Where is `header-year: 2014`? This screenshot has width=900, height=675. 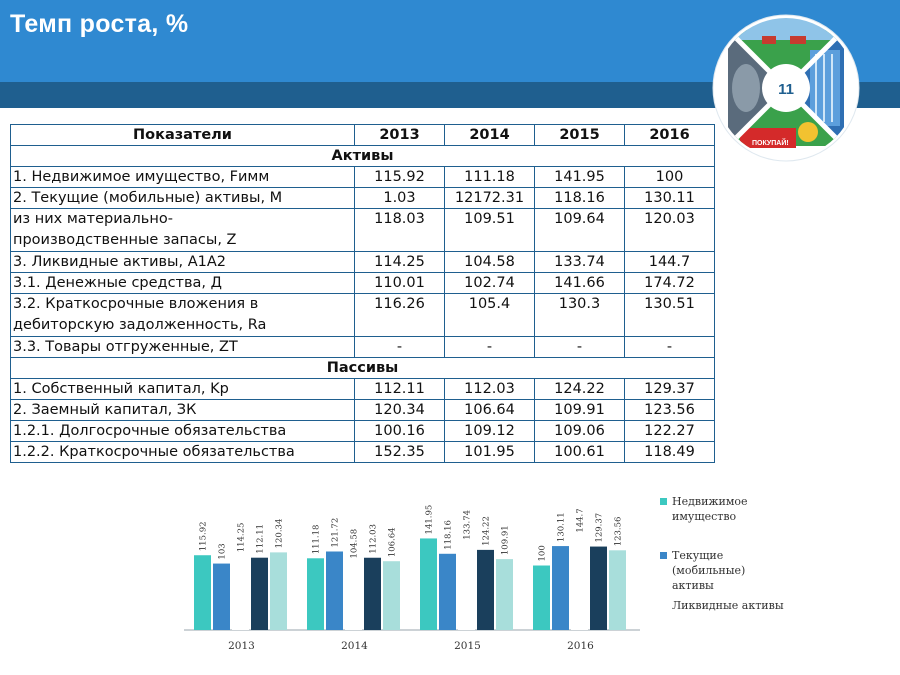 header-year: 2014 is located at coordinates (489, 135).